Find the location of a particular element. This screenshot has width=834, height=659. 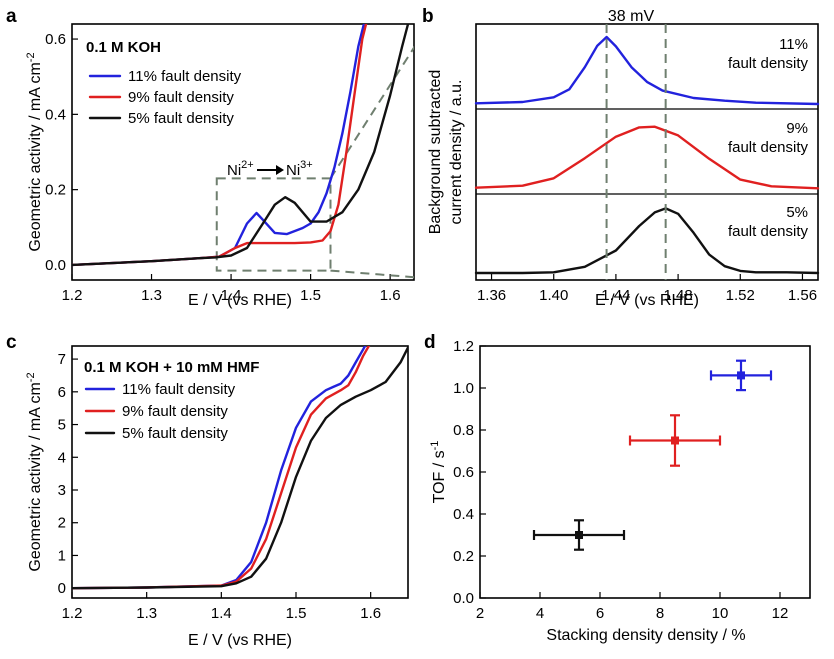

panel-c-xtick-label: 1.6 is located at coordinates (370, 613).